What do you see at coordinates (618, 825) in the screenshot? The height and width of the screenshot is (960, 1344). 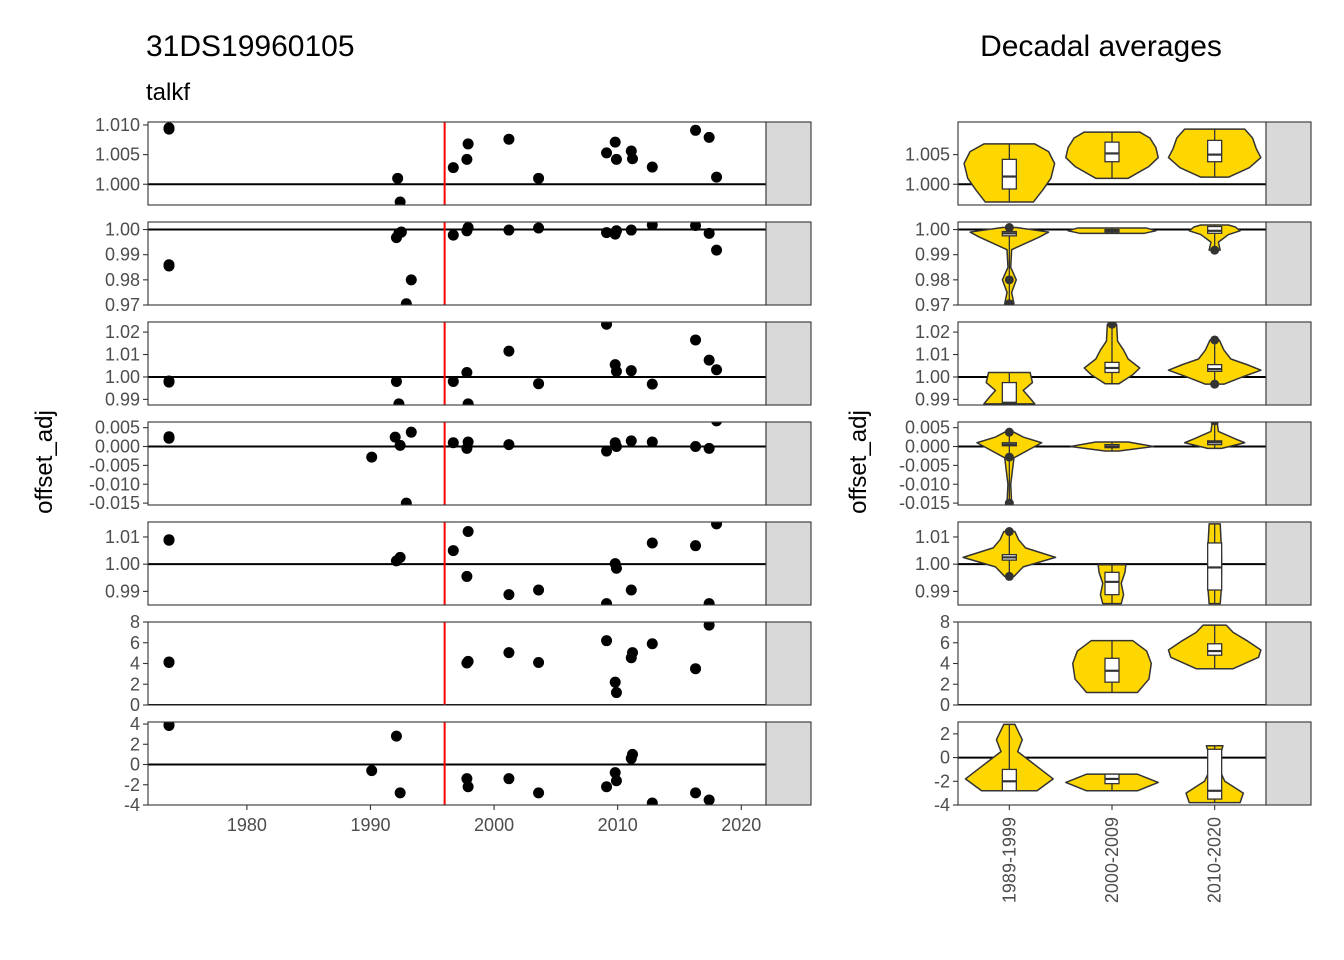 I see `x-tick-label-3: 2010` at bounding box center [618, 825].